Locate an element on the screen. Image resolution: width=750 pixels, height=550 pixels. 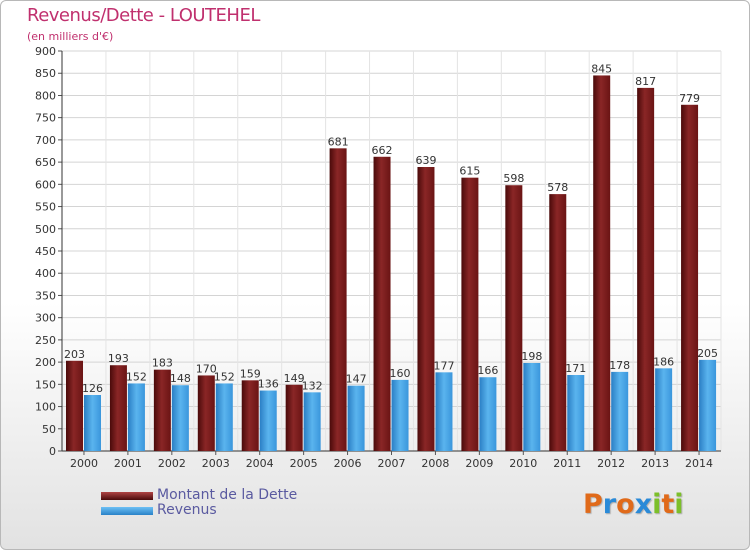
data-label-dette: 845 is located at coordinates (601, 68).